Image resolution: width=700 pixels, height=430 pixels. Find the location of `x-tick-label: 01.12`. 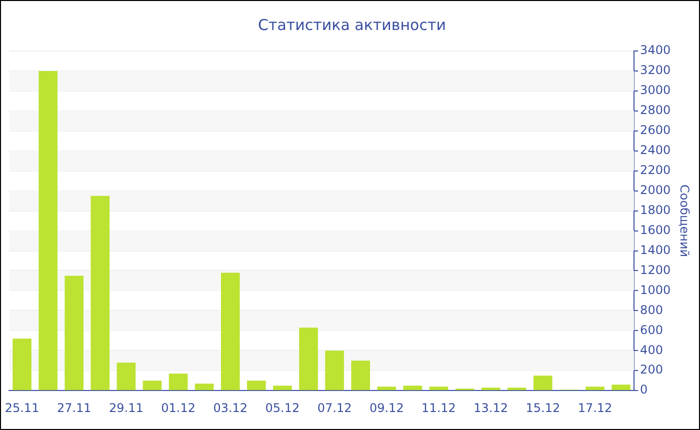

x-tick-label: 01.12 is located at coordinates (178, 407).